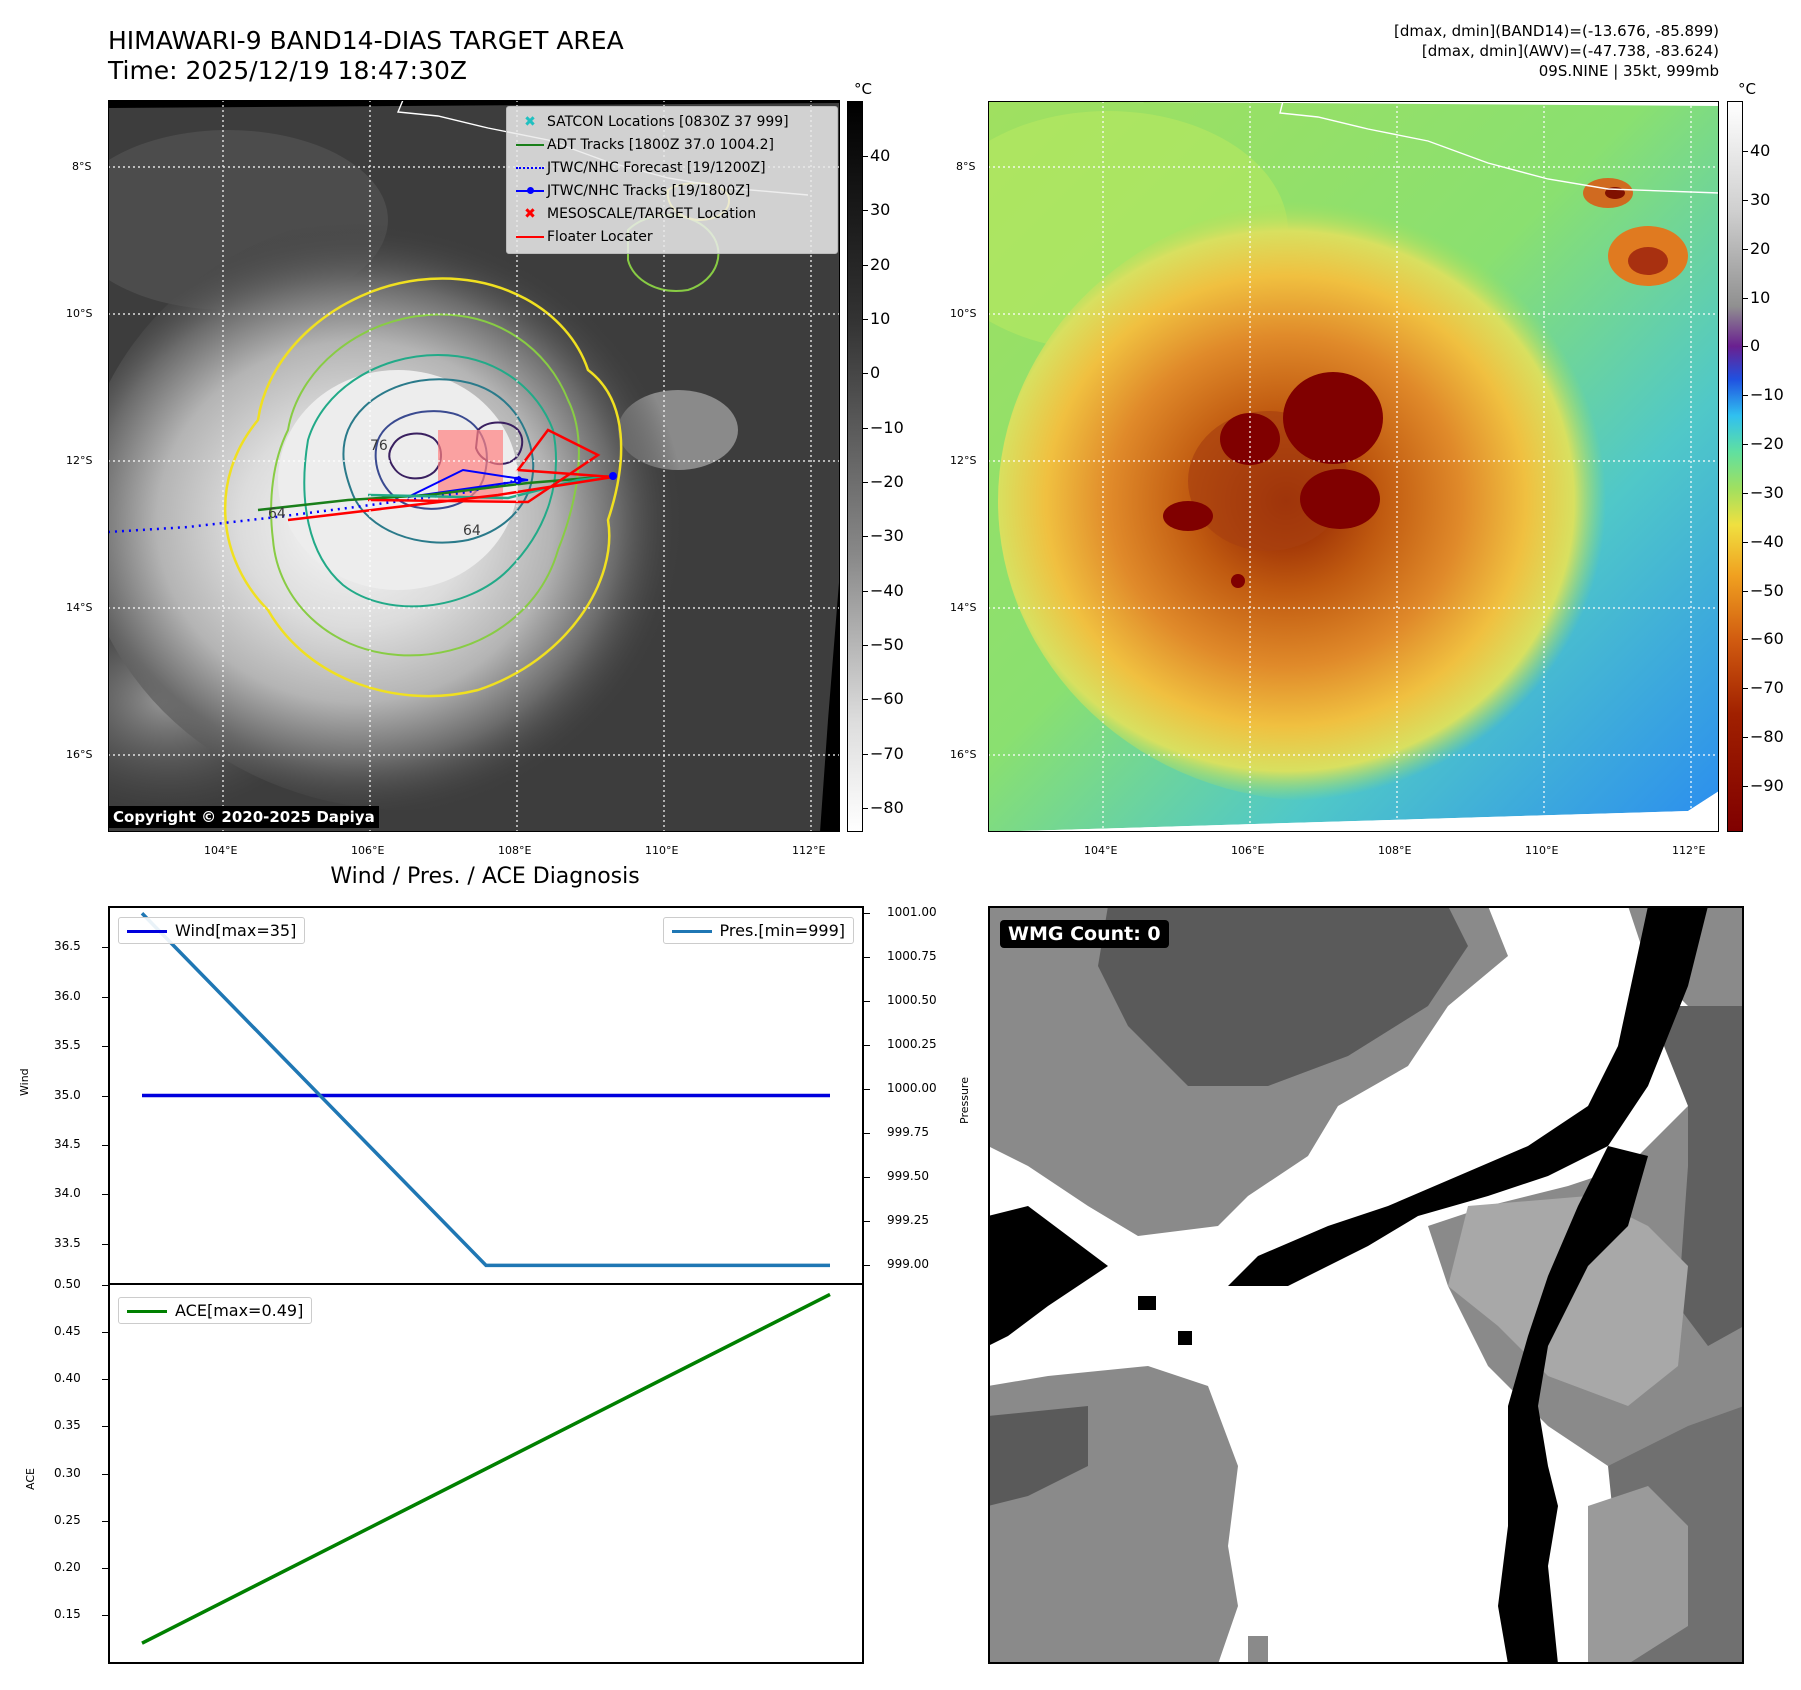 The image size is (1801, 1690). I want to click on lat-tick: 10°S, so click(963, 313).